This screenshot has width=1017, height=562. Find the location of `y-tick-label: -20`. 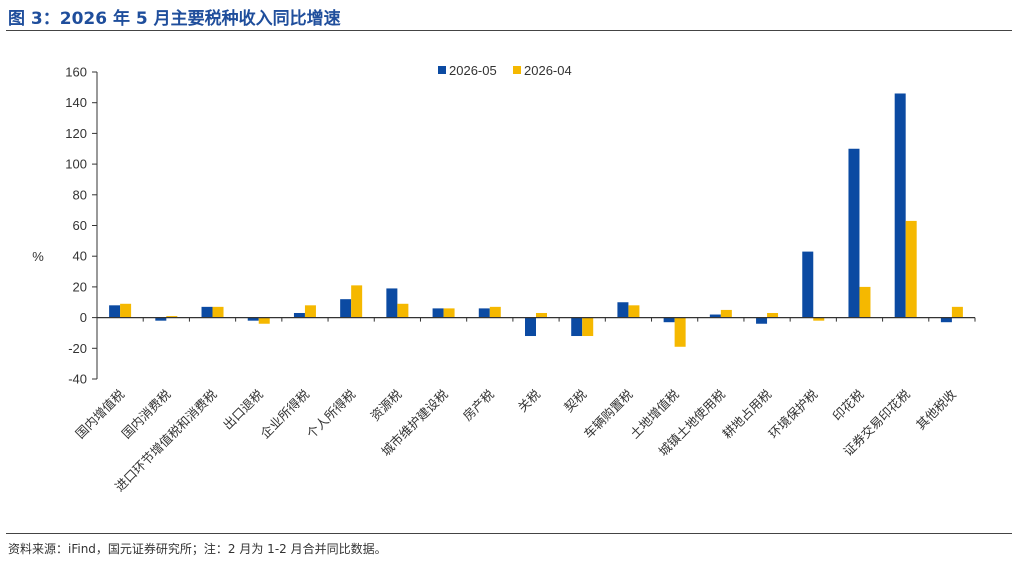

y-tick-label: -20 is located at coordinates (77, 348).